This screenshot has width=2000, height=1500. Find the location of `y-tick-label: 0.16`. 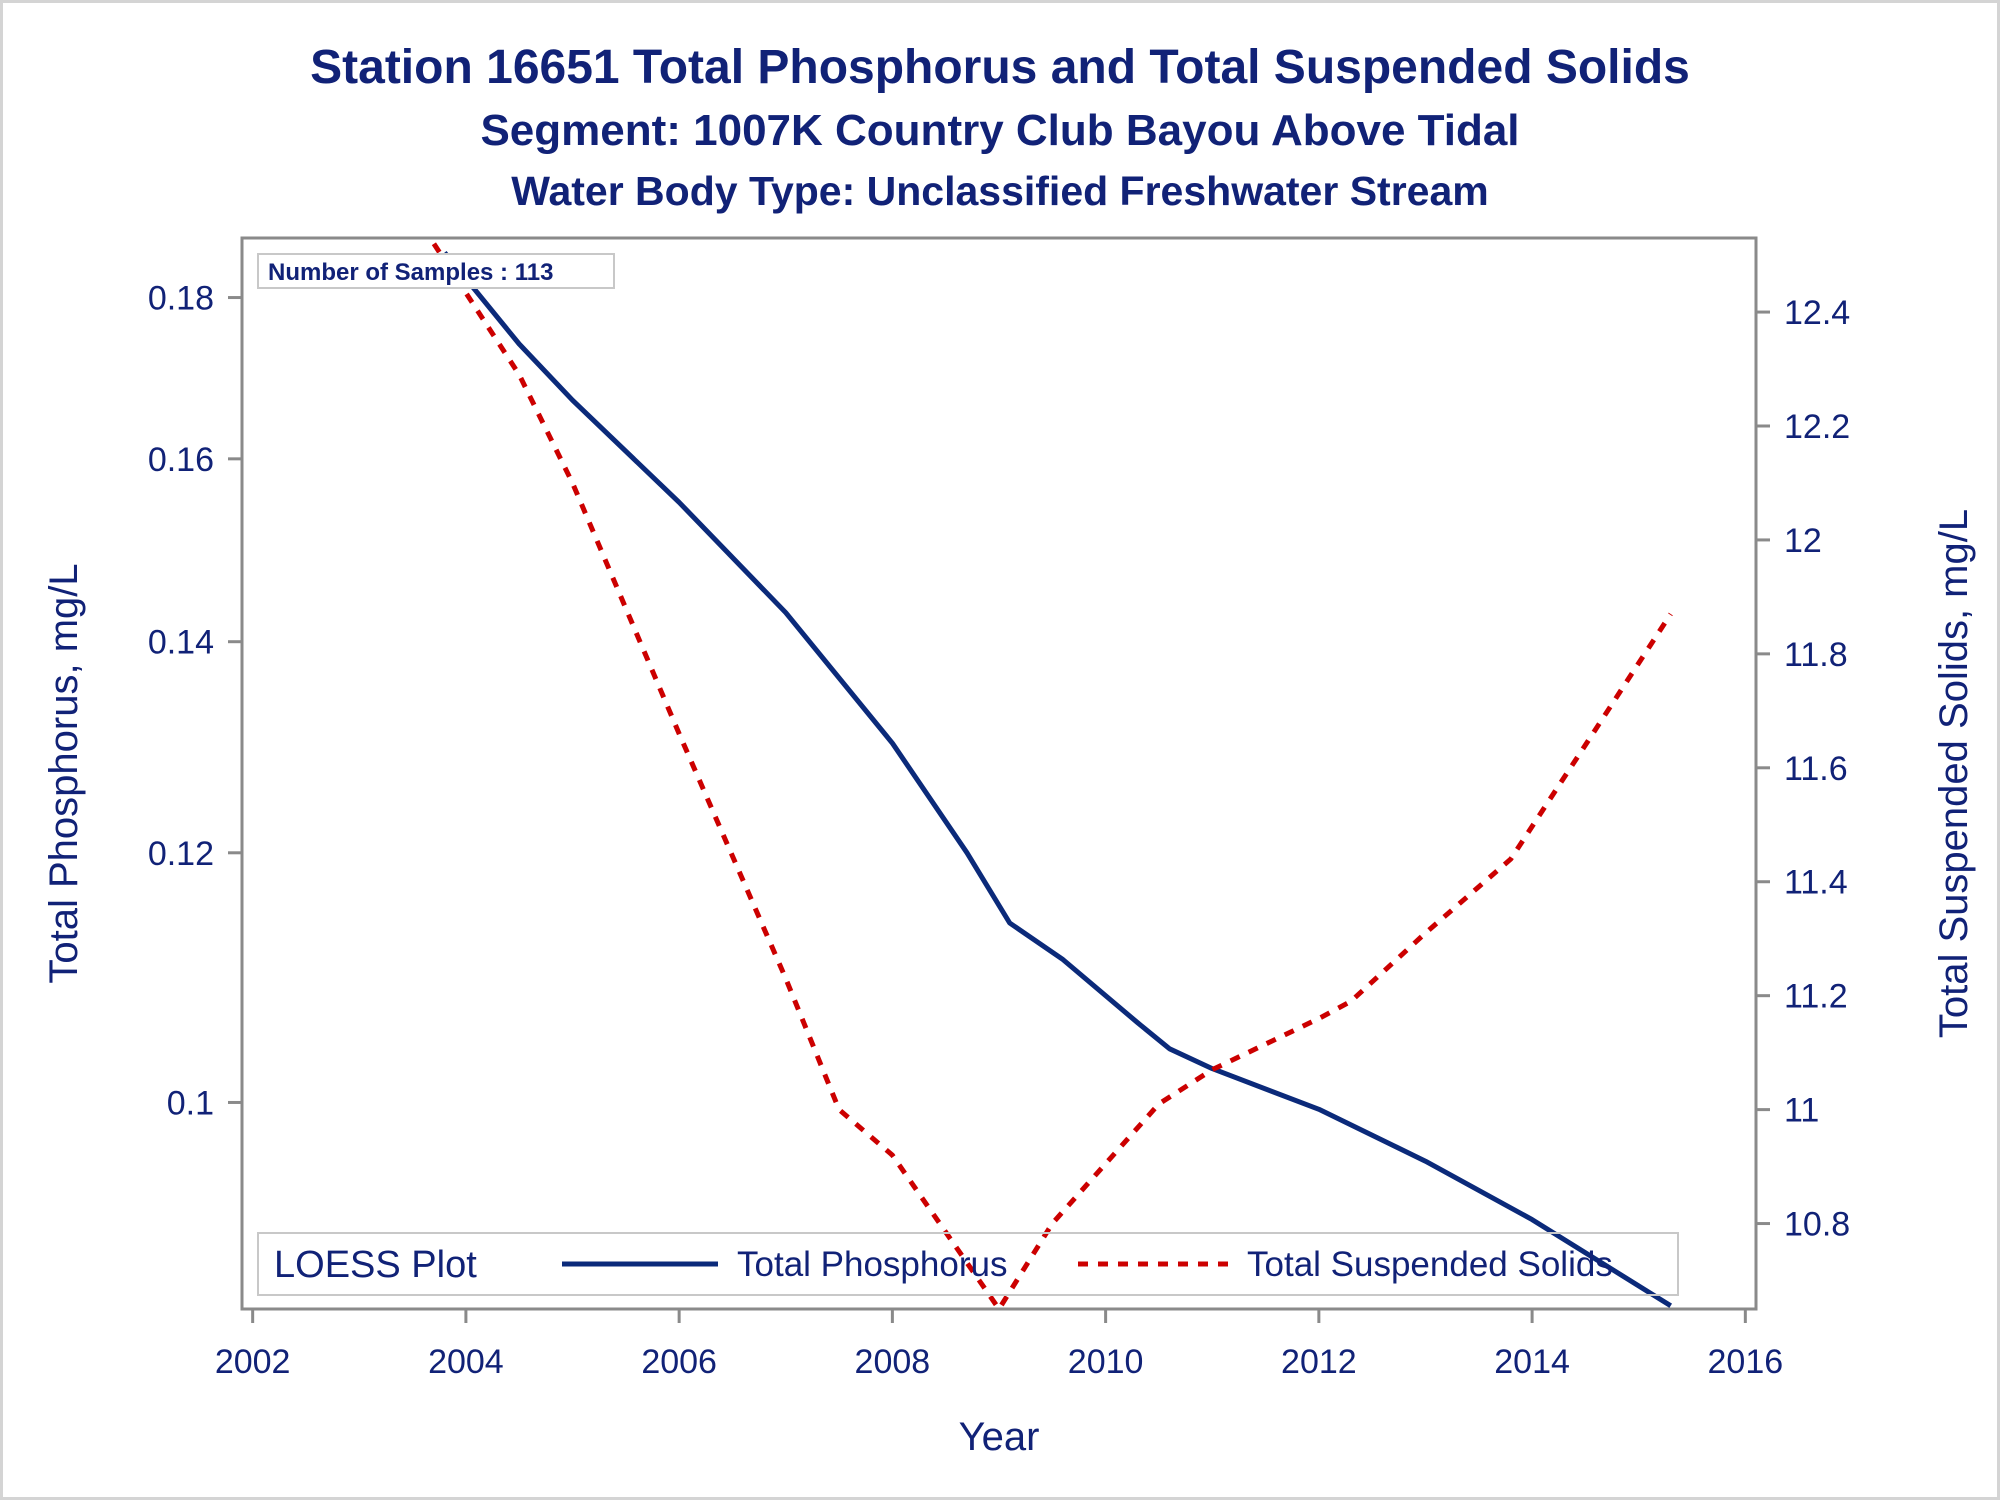

y-tick-label: 0.16 is located at coordinates (181, 460).